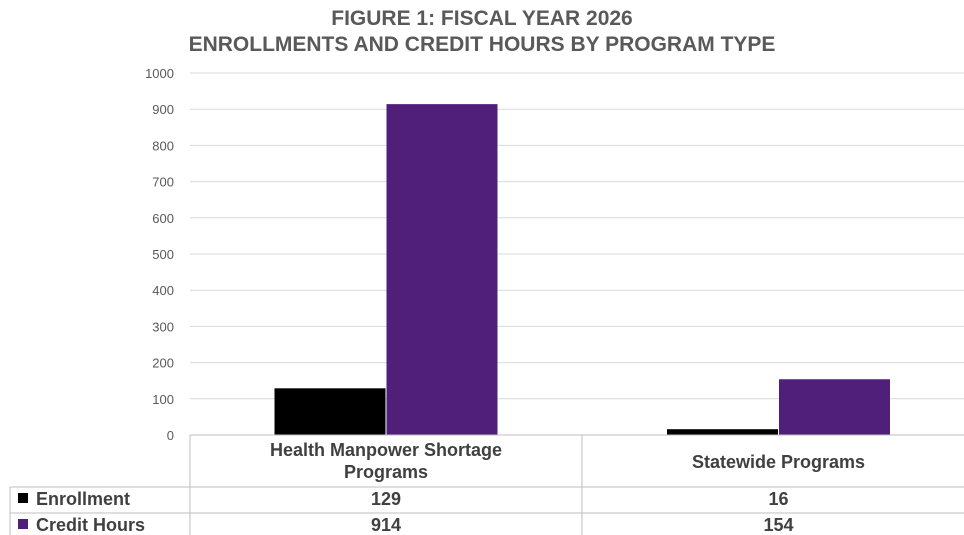 The height and width of the screenshot is (535, 964). I want to click on y-tick-label: 300, so click(163, 326).